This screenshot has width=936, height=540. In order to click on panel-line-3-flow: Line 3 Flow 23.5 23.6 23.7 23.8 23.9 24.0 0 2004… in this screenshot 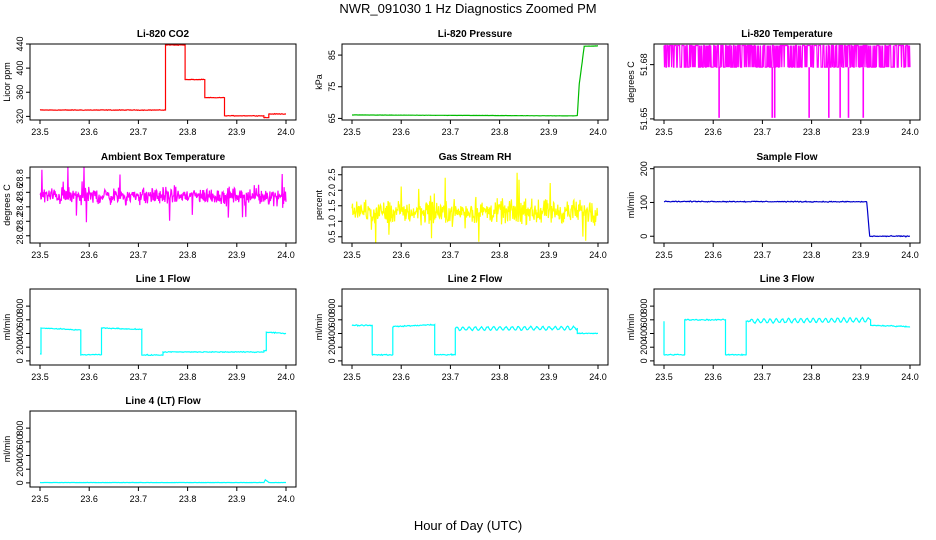, I will do `click(773, 328)`.